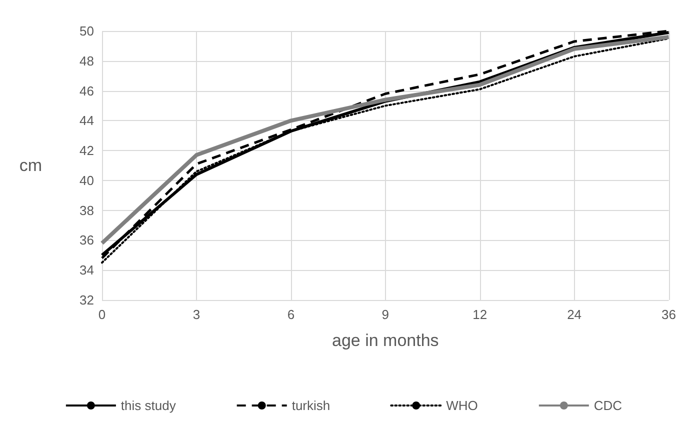  What do you see at coordinates (87, 240) in the screenshot?
I see `y-tick-label: 36` at bounding box center [87, 240].